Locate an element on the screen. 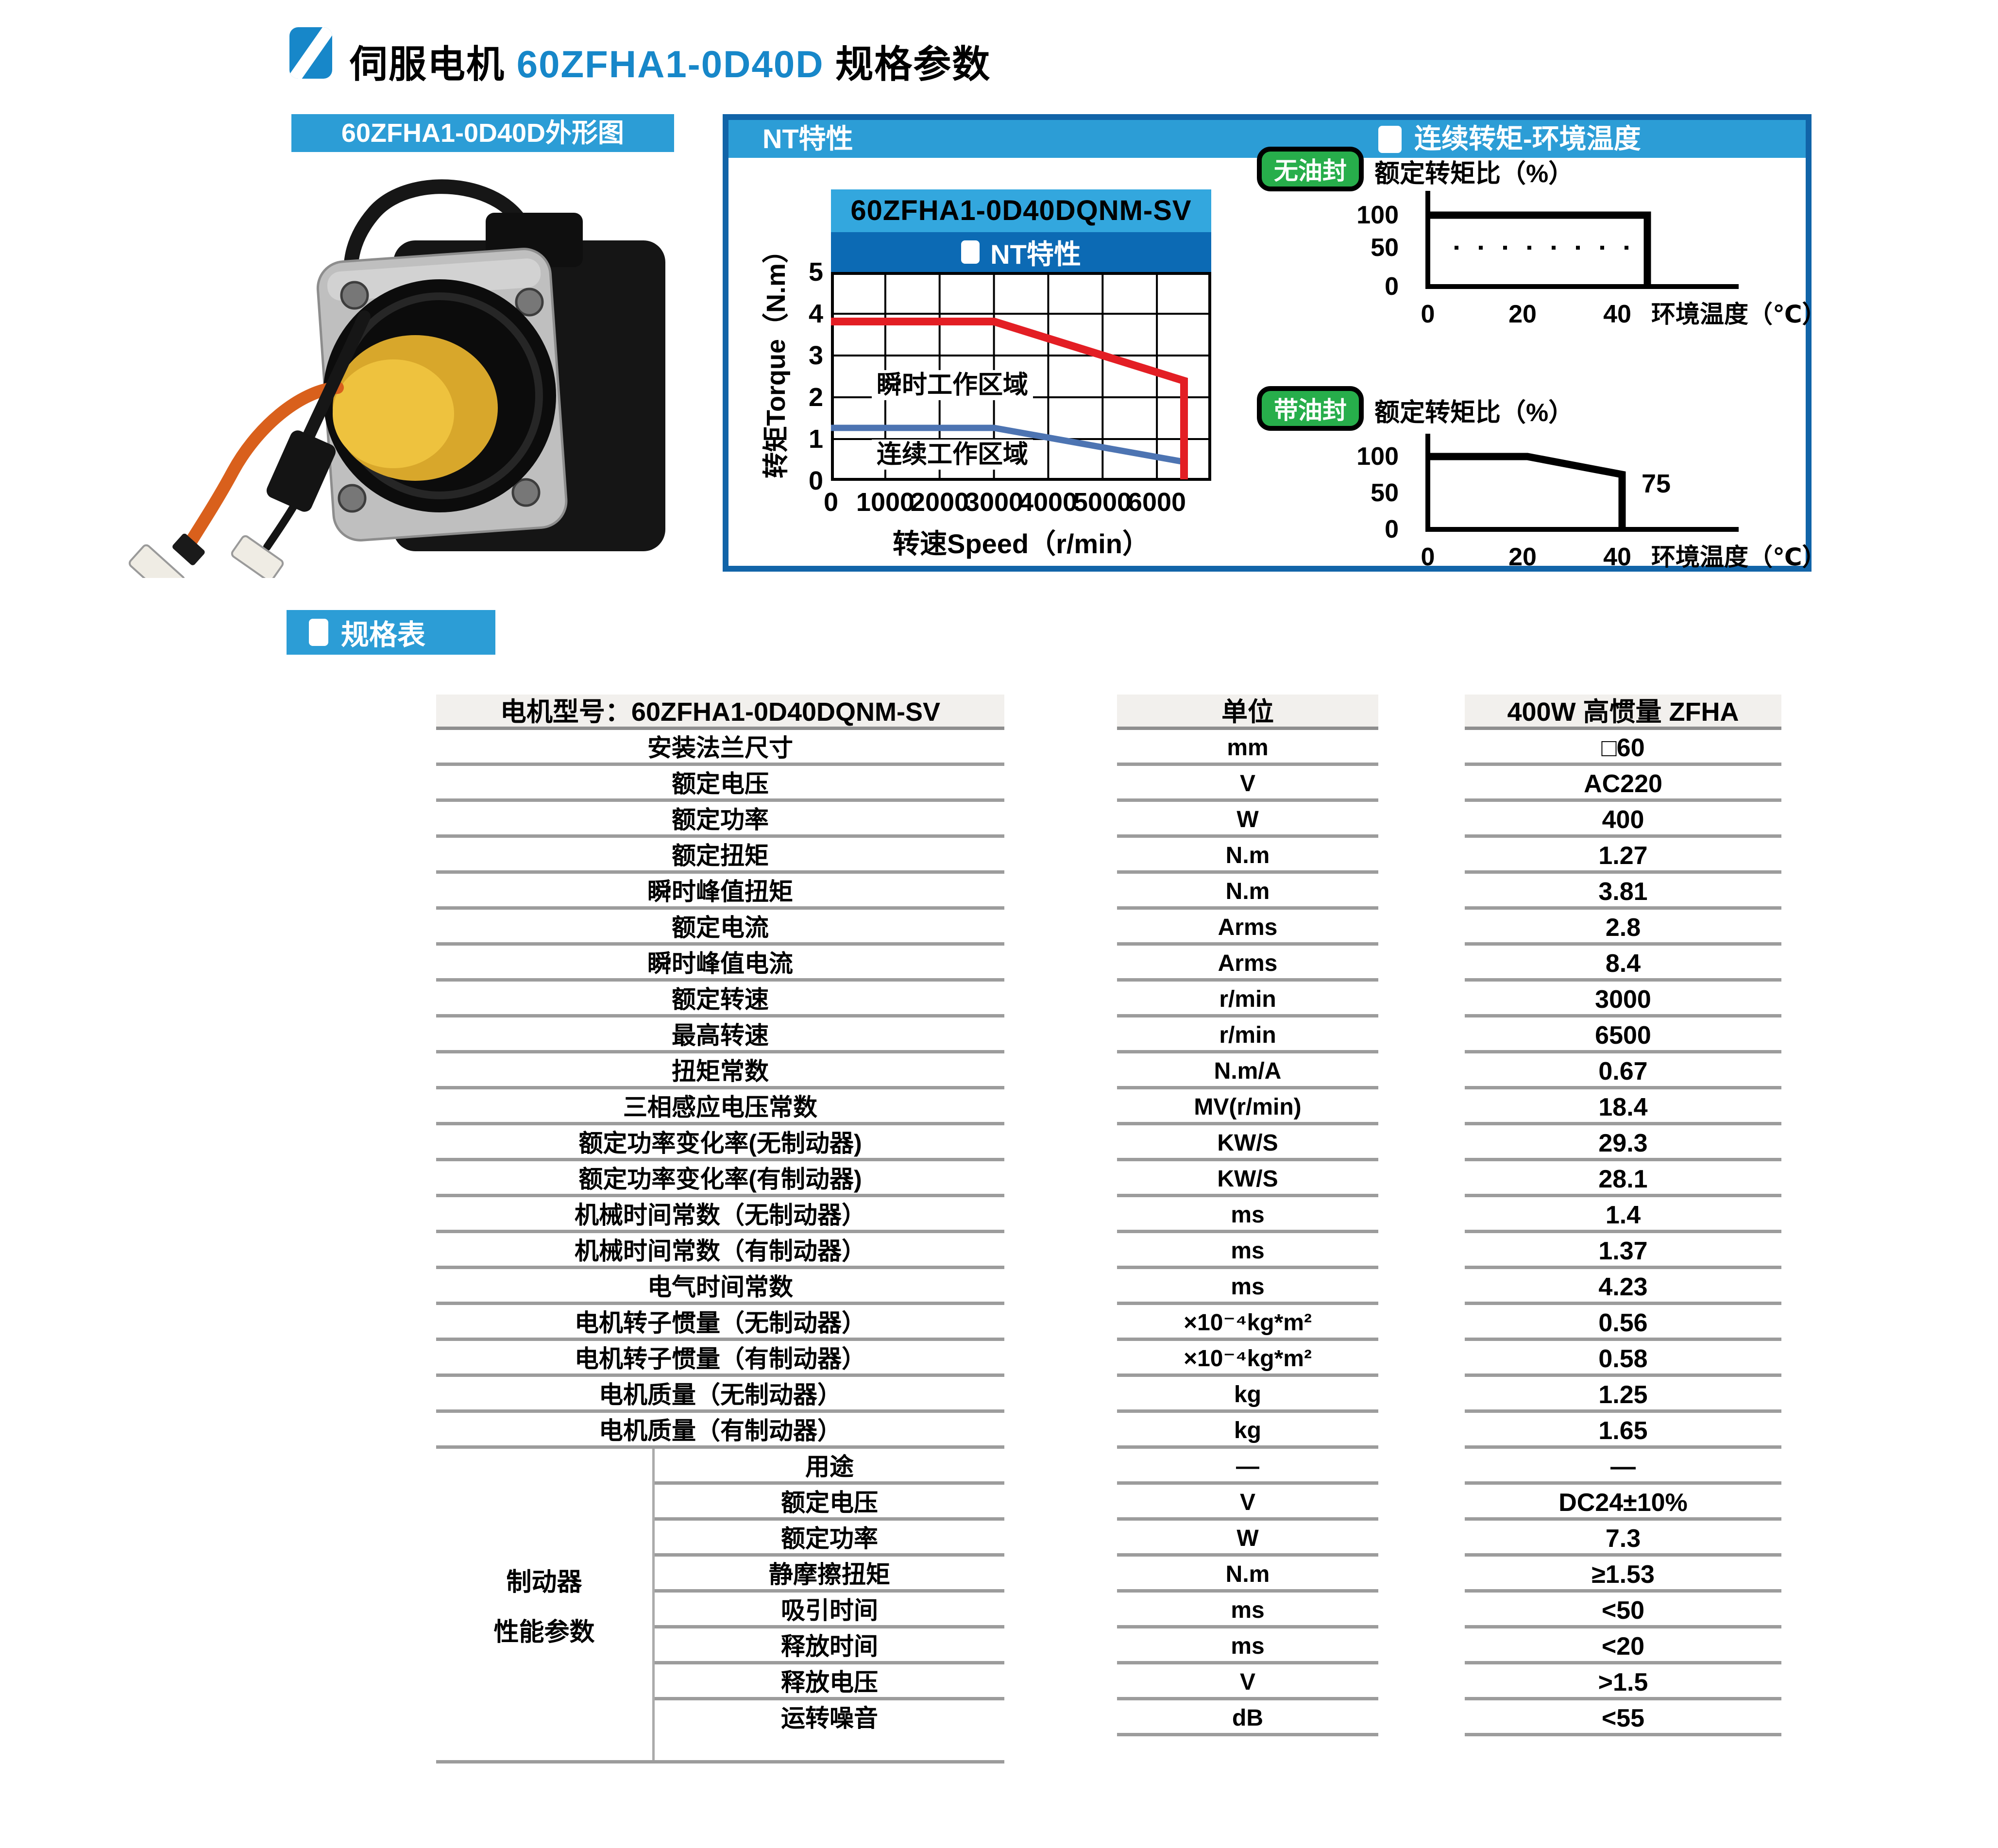 The image size is (1998, 1848). unit-cell: N.m/A is located at coordinates (1247, 1071).